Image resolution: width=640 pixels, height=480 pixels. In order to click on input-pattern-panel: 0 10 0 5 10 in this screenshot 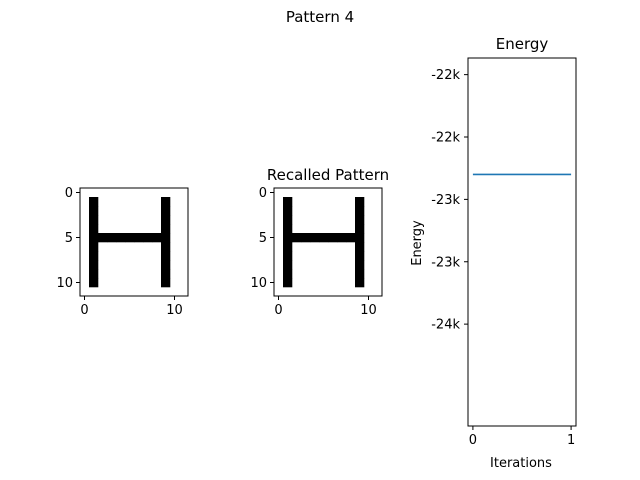, I will do `click(122, 252)`.